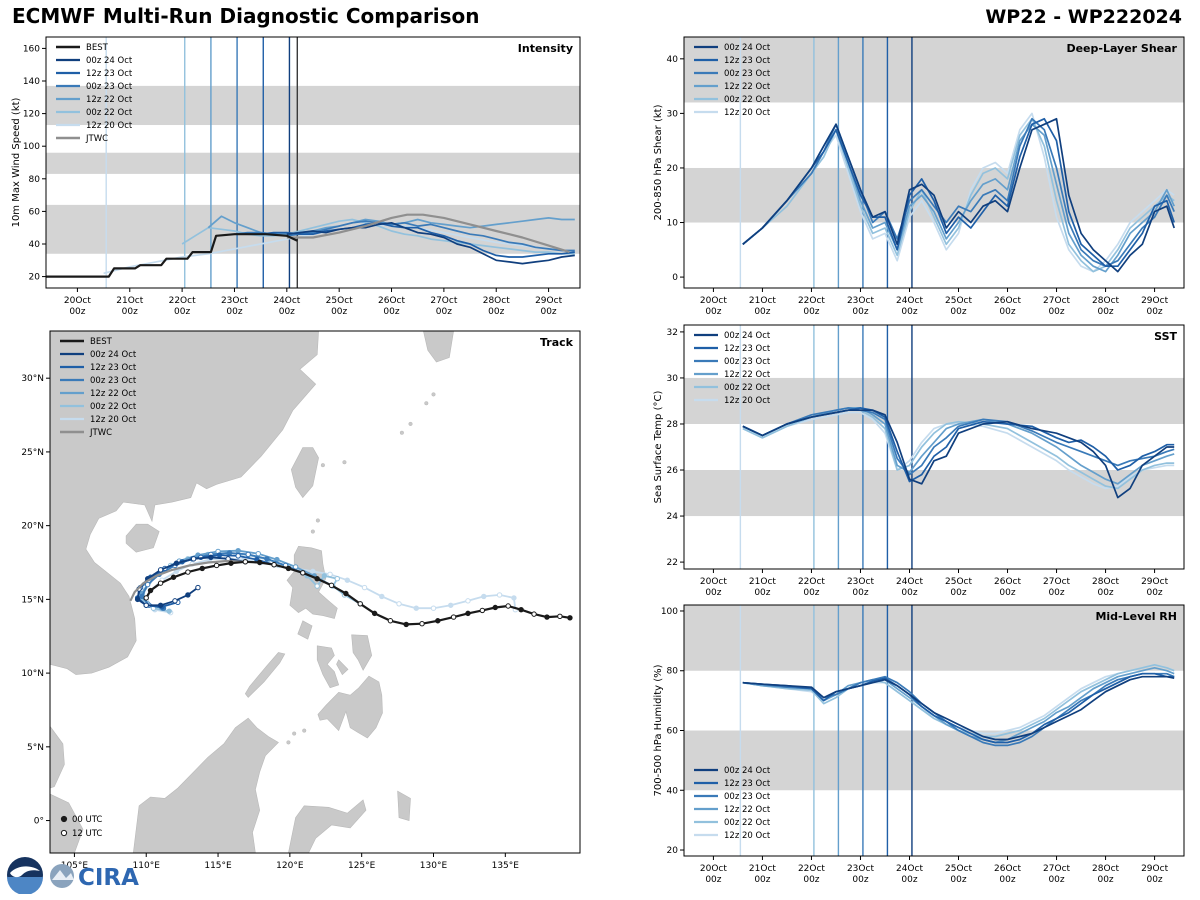 The image size is (1200, 900). I want to click on lat-tick-label: 0°, so click(39, 822).